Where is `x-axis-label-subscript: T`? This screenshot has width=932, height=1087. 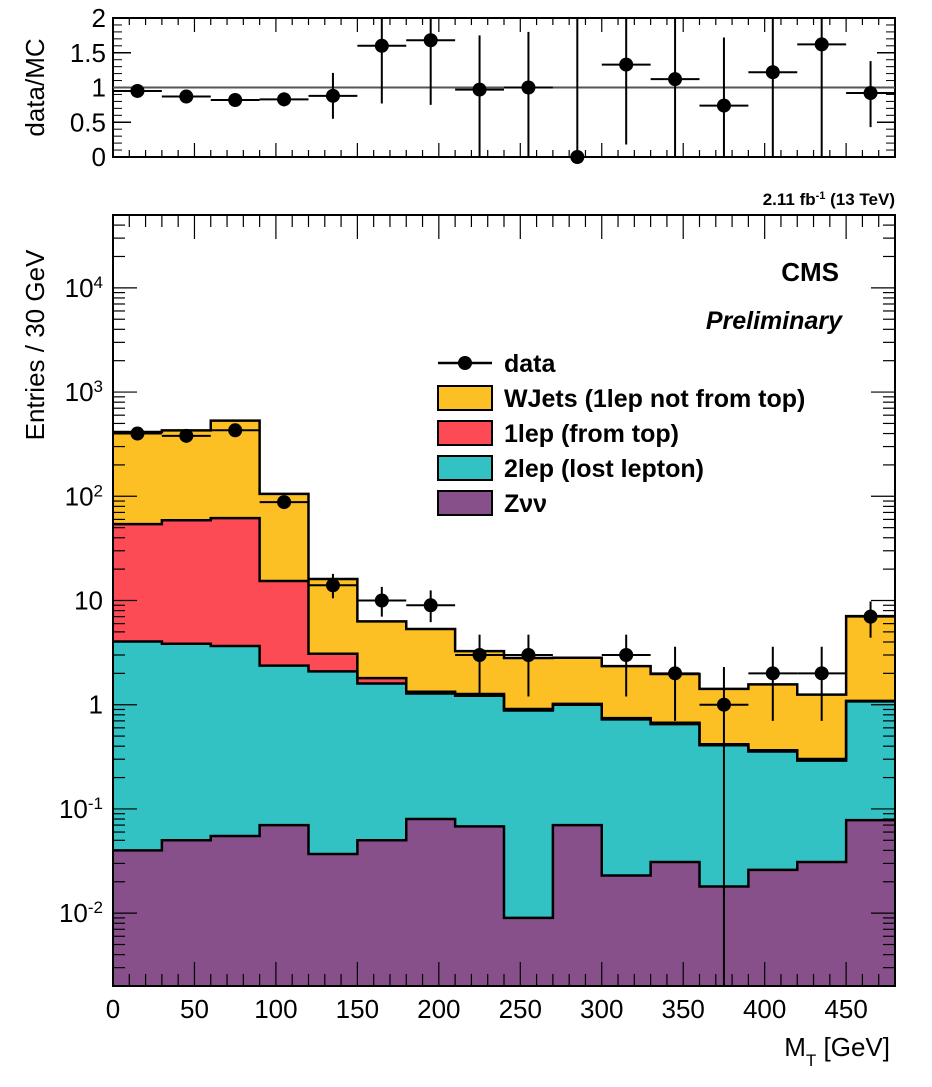 x-axis-label-subscript: T is located at coordinates (811, 1060).